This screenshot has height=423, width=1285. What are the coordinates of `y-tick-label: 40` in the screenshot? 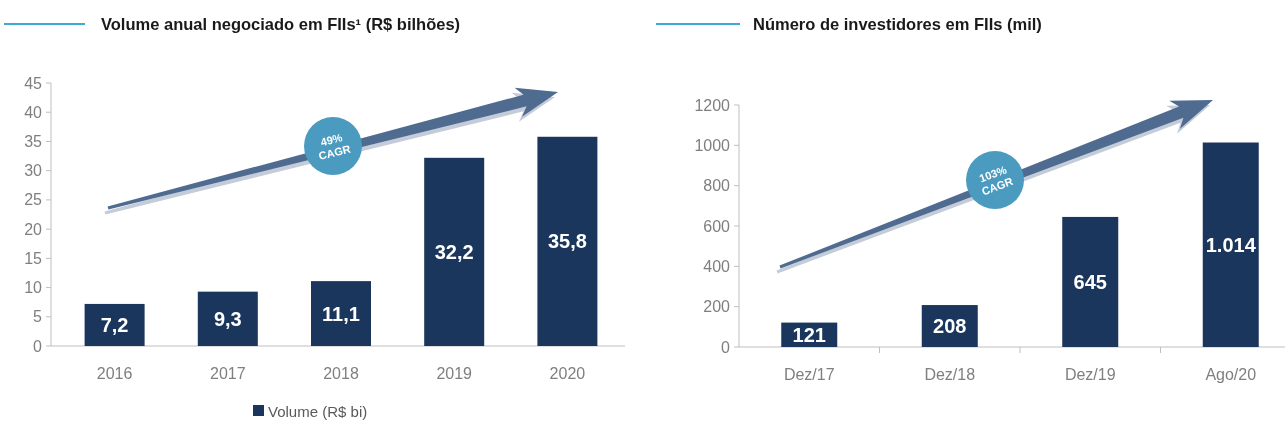 It's located at (33, 112).